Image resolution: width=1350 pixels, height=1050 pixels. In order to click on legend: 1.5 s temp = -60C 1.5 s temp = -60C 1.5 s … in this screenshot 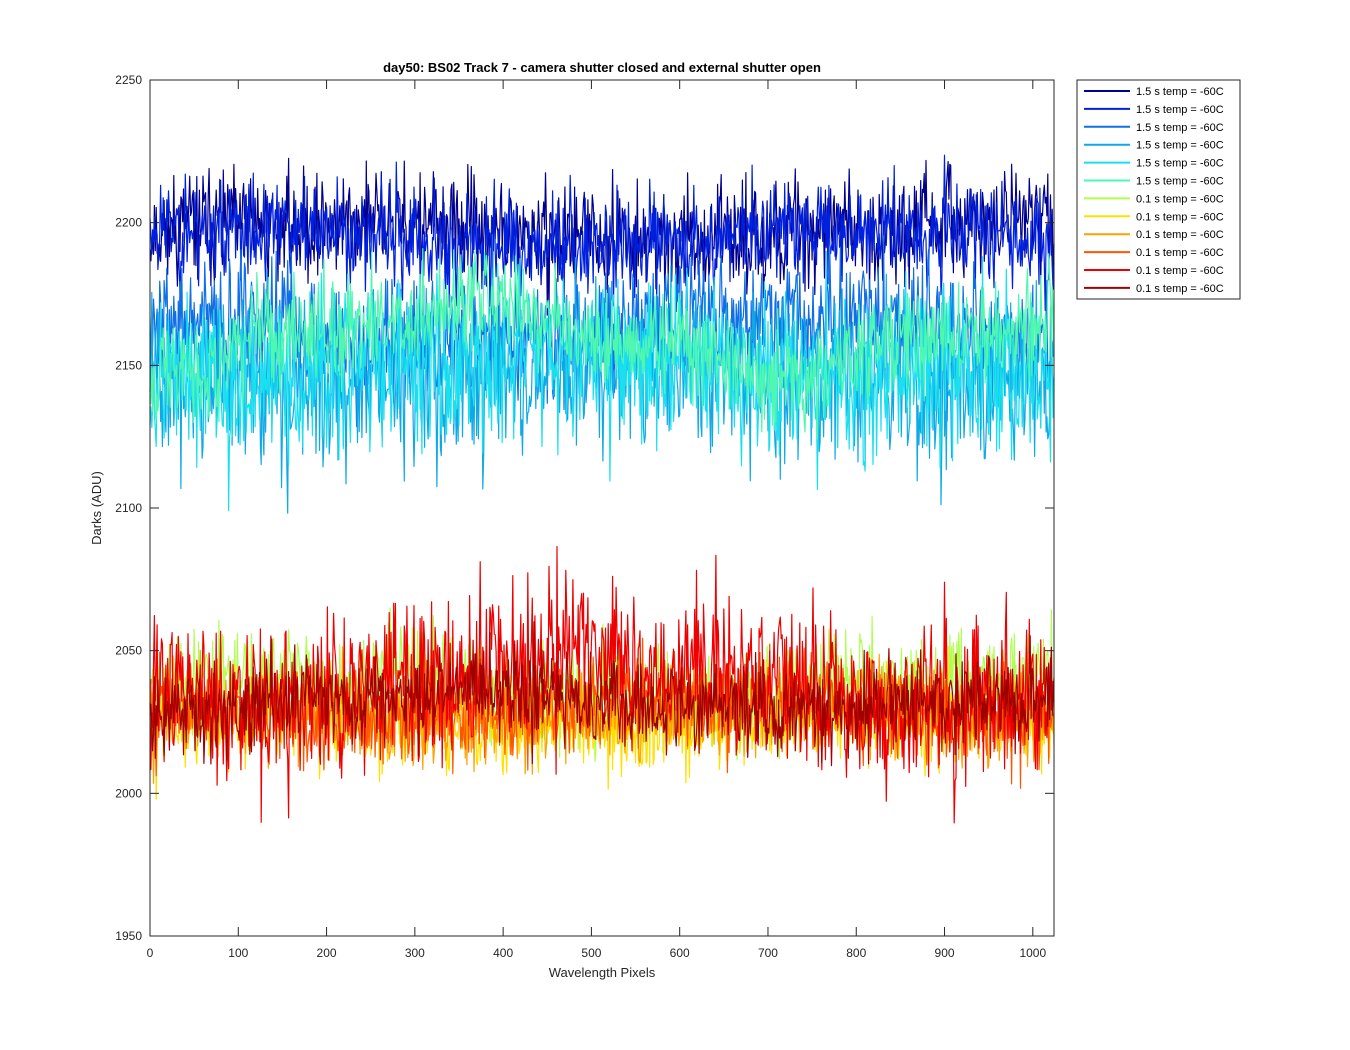, I will do `click(1158, 189)`.